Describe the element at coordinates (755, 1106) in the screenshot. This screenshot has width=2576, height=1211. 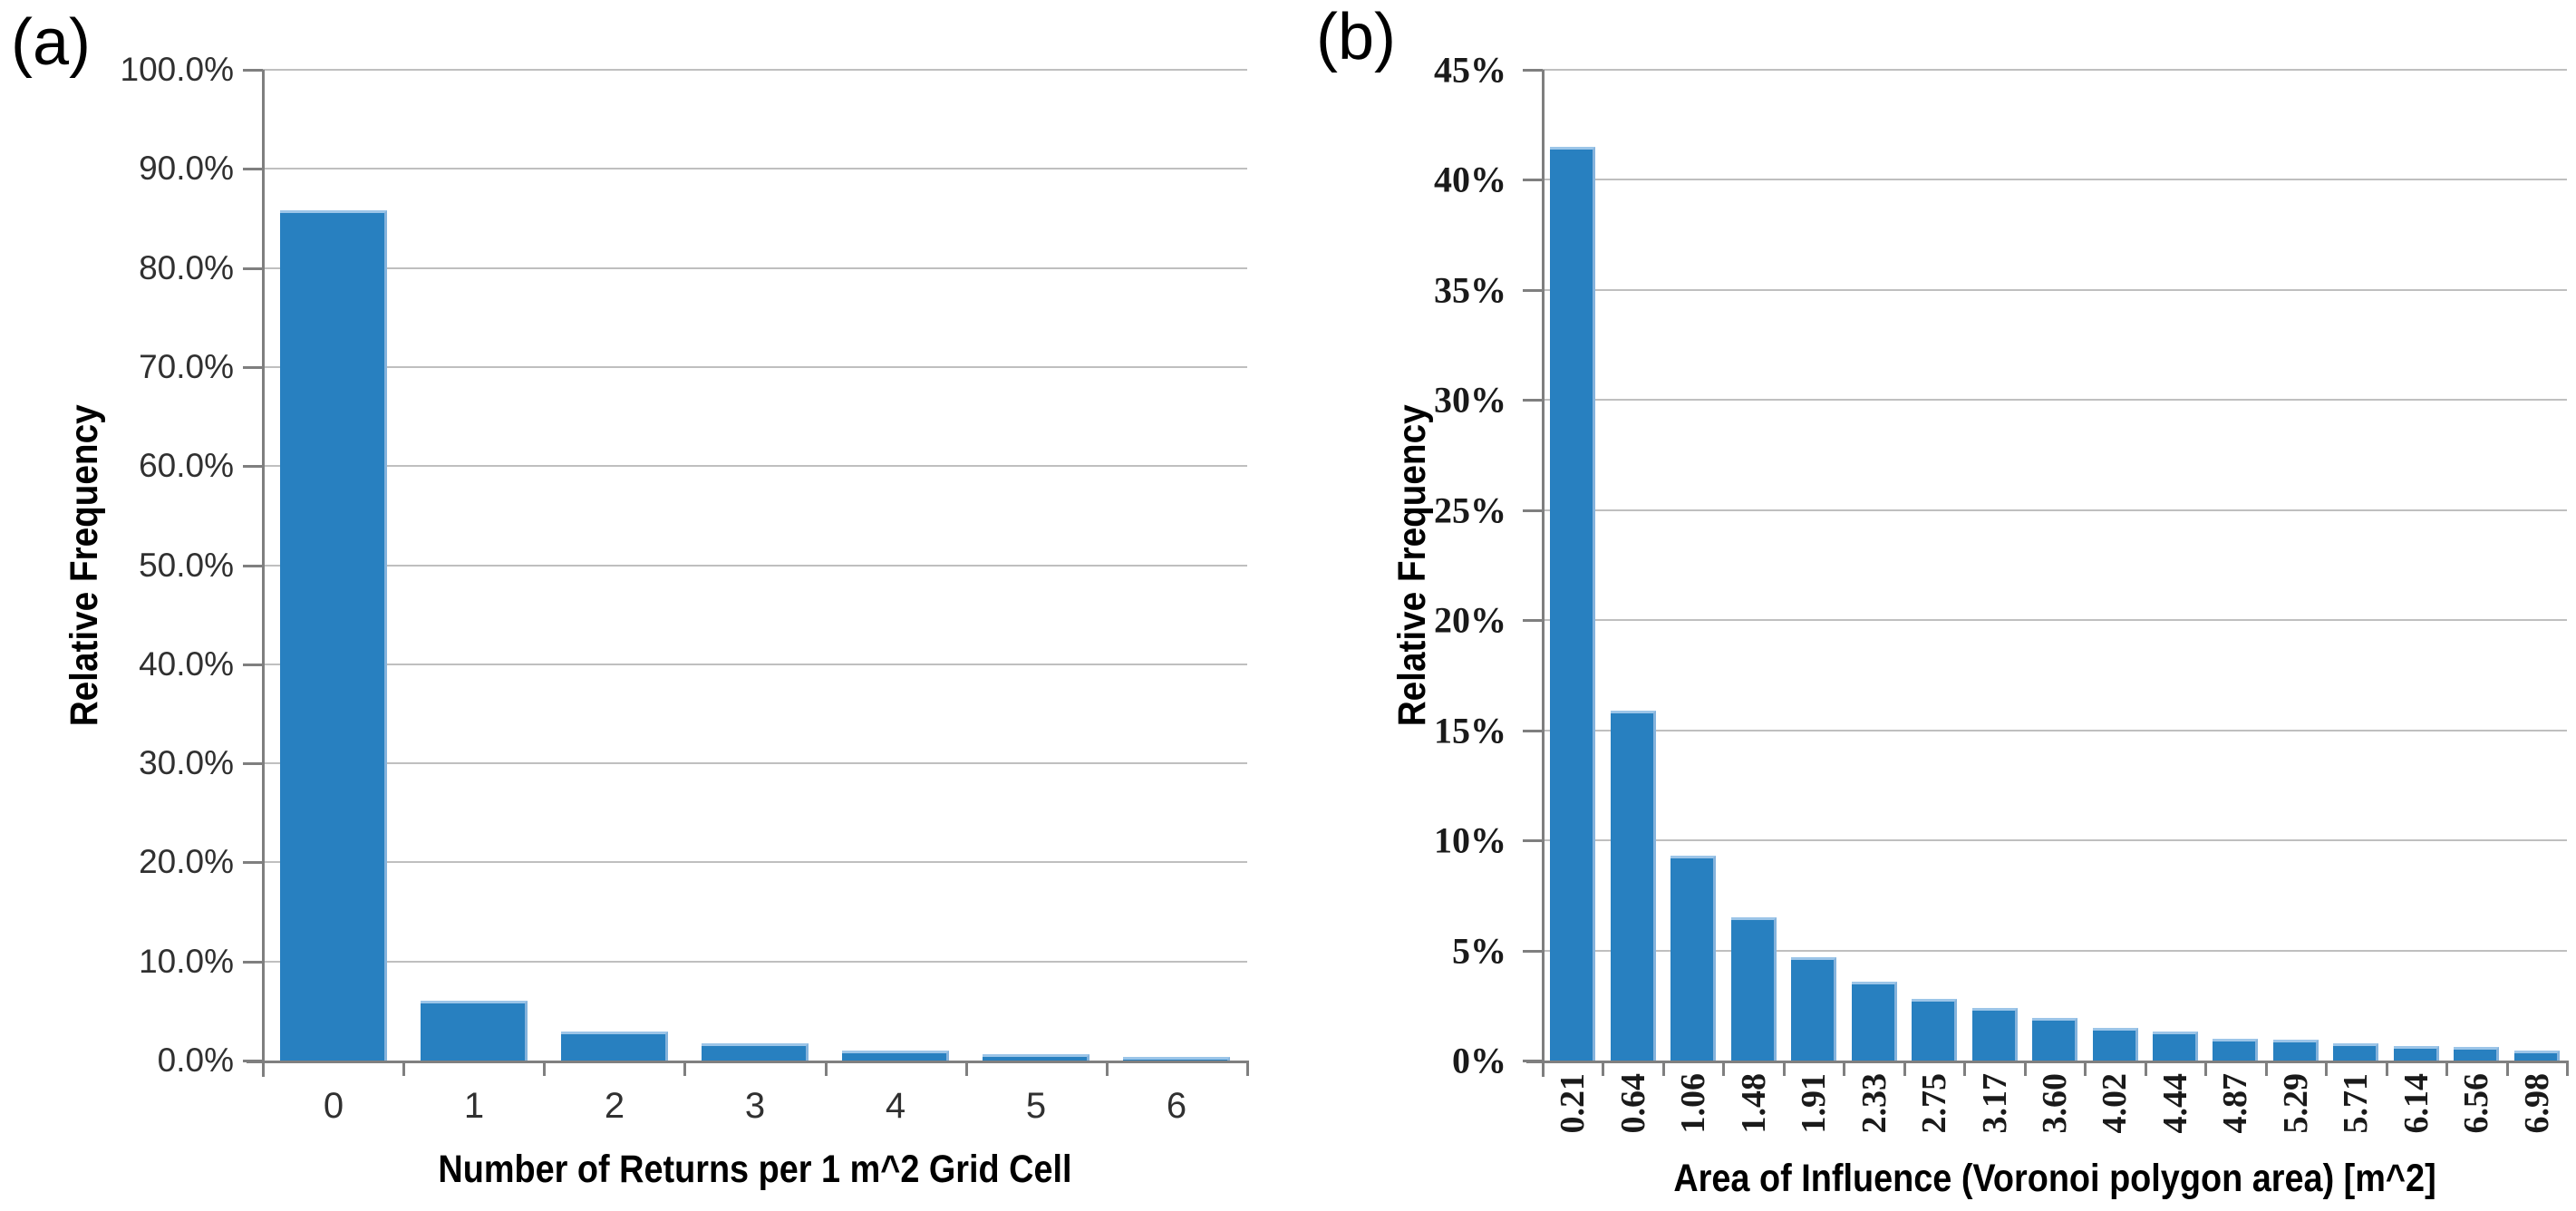
I see `x-tick-label: 3` at that location.